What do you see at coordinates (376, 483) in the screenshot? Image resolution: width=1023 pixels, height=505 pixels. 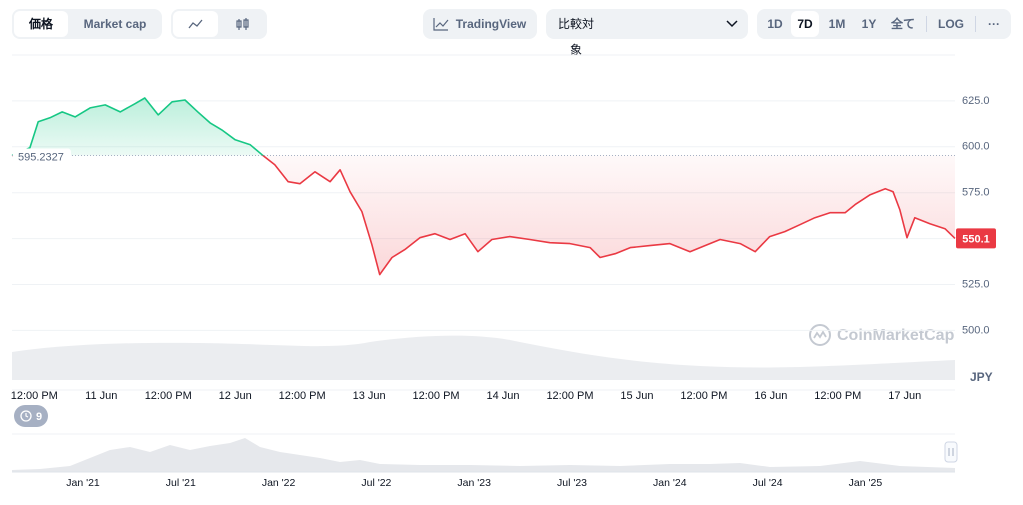 I see `navigator-label: Jul '22` at bounding box center [376, 483].